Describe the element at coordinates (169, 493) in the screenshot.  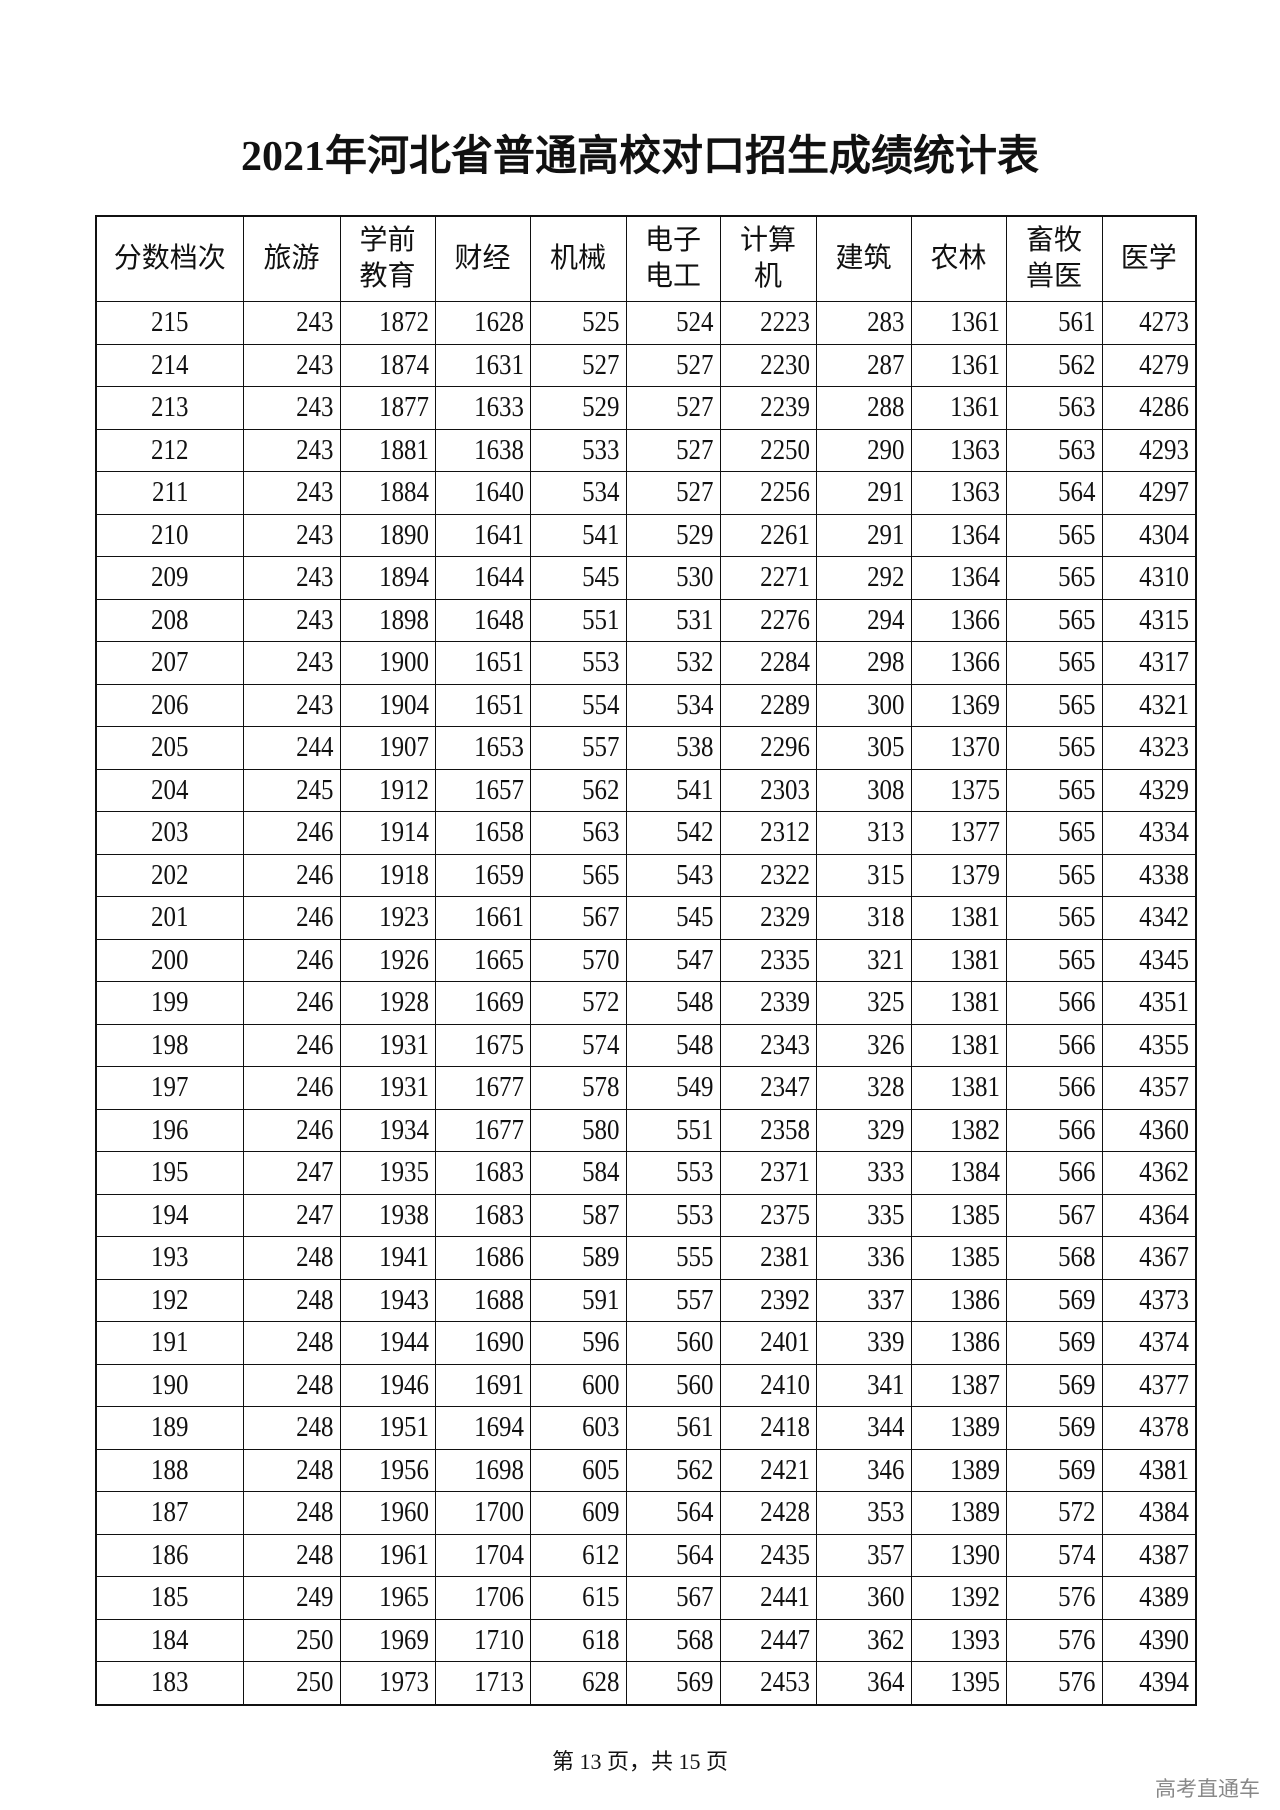
I see `score-cell: 211` at that location.